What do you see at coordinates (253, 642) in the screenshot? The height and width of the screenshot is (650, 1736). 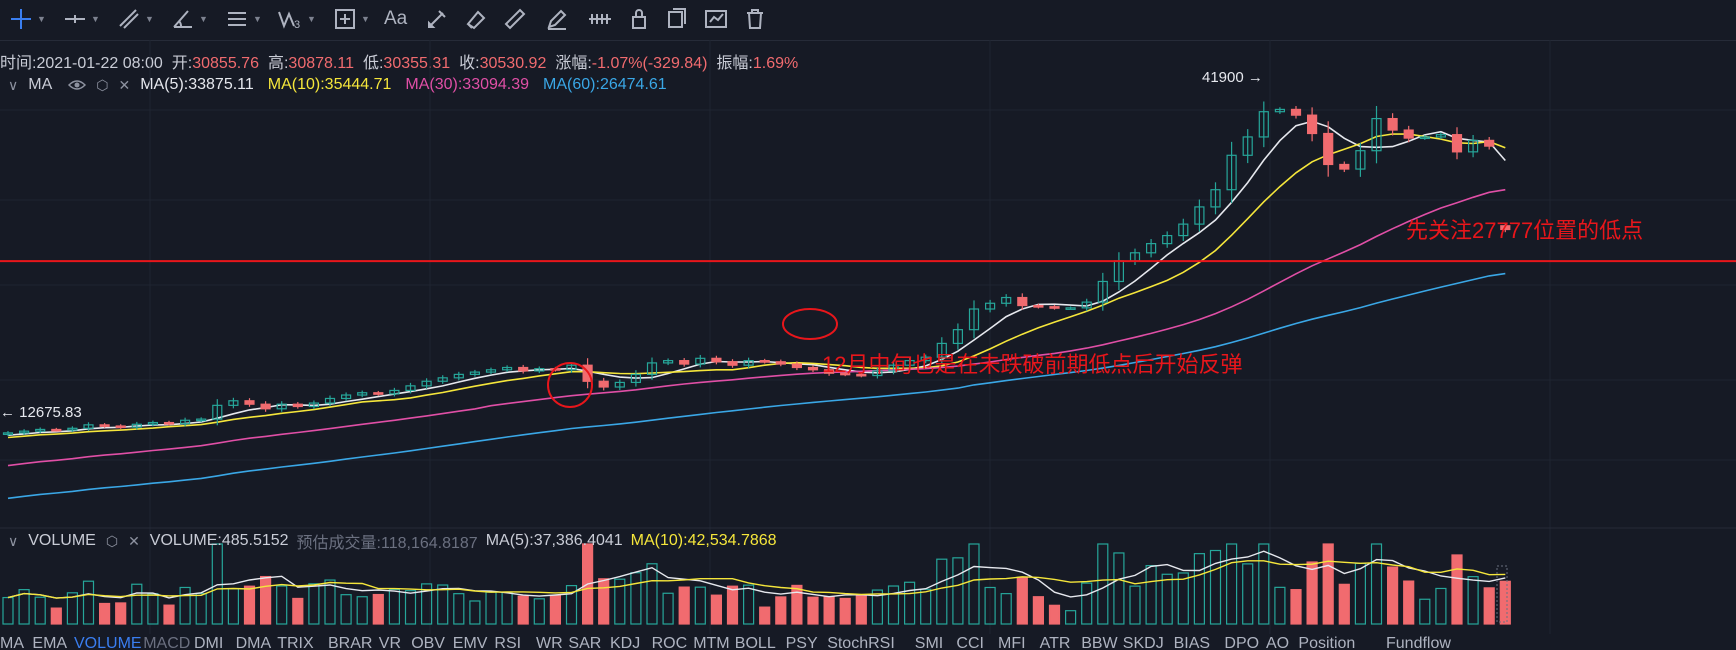 I see `tab-dma: DMA` at bounding box center [253, 642].